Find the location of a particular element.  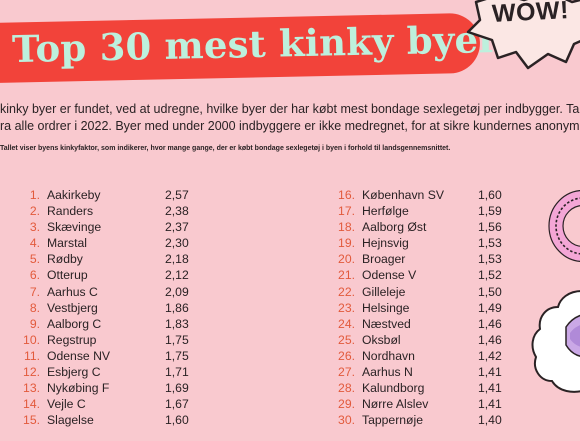

rank-number: 3. is located at coordinates (34, 227).